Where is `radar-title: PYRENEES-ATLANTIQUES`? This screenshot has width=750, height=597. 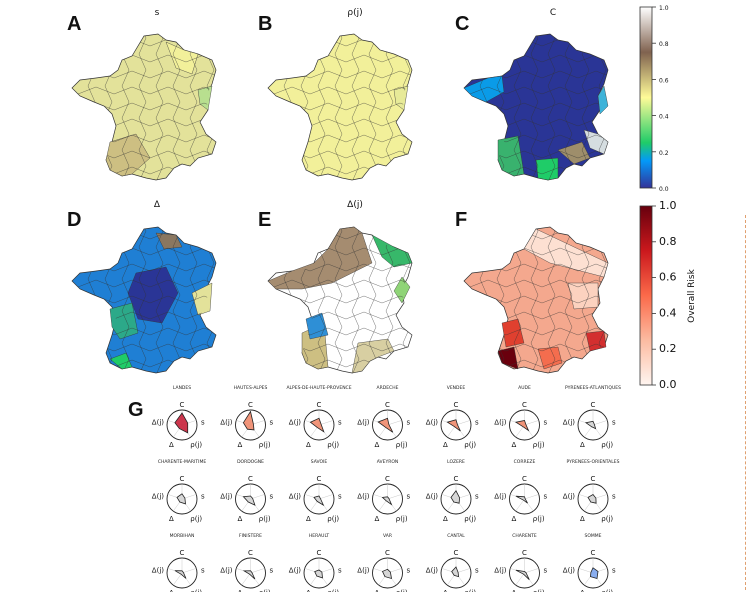
radar-title: PYRENEES-ATLANTIQUES is located at coordinates (593, 388).